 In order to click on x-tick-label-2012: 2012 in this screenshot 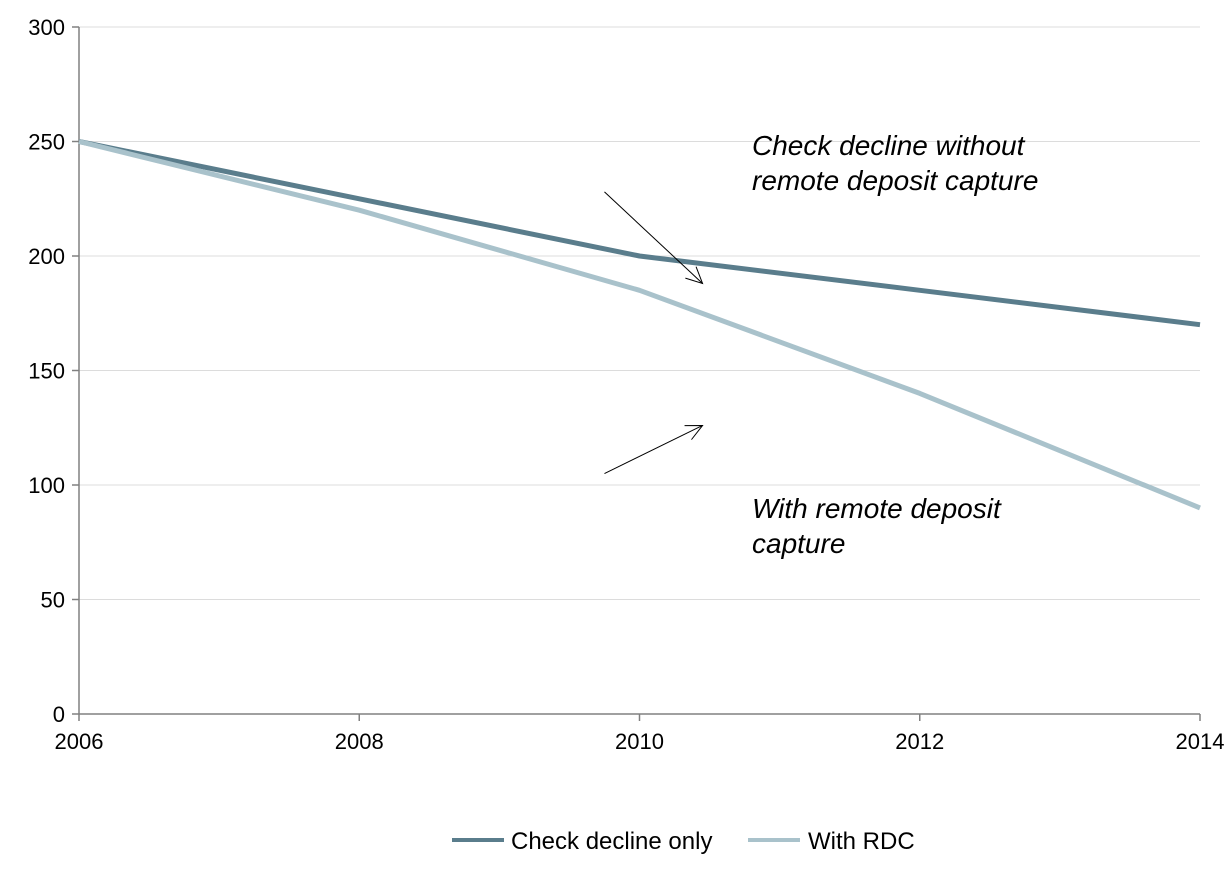, I will do `click(919, 741)`.